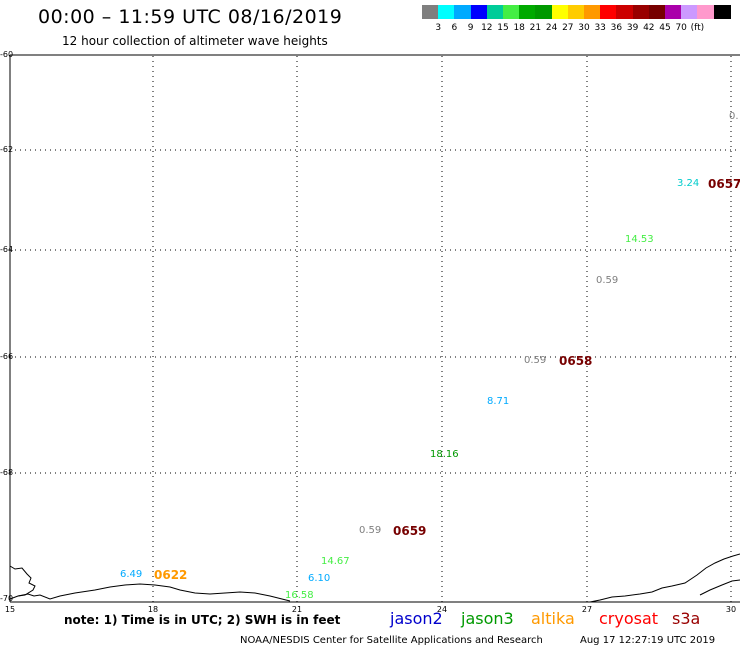 This screenshot has width=740, height=650. Describe the element at coordinates (551, 28) in the screenshot. I see `color-scale-label: 24` at that location.